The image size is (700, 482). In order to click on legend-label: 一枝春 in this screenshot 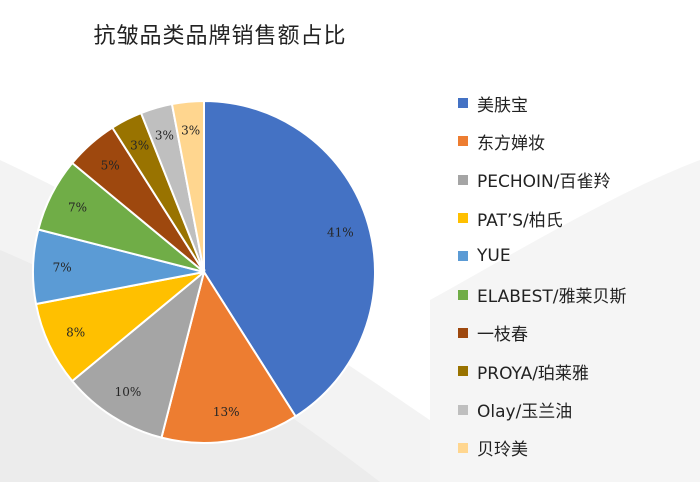, I will do `click(502, 335)`.